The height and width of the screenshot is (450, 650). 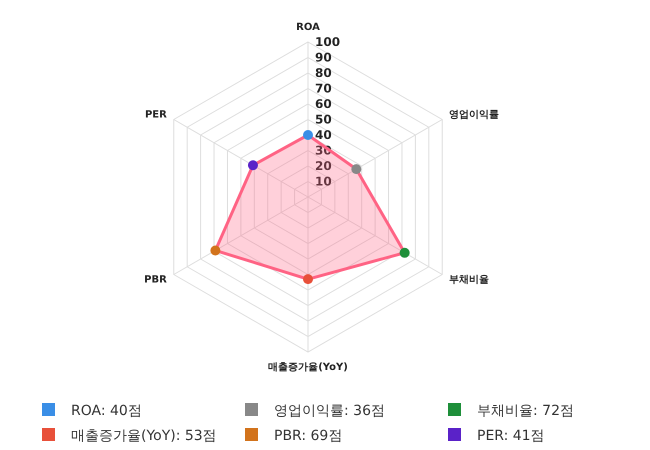 What do you see at coordinates (327, 42) in the screenshot?
I see `y-tick-label: 100` at bounding box center [327, 42].